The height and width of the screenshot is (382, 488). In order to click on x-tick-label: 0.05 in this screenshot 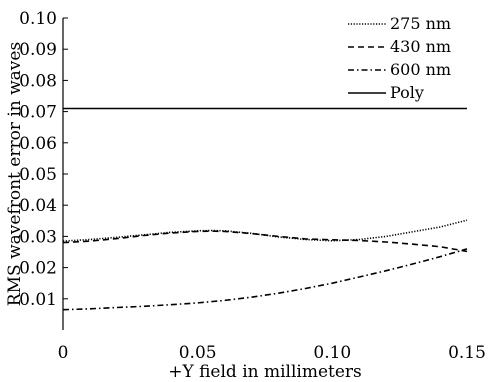, I will do `click(198, 353)`.